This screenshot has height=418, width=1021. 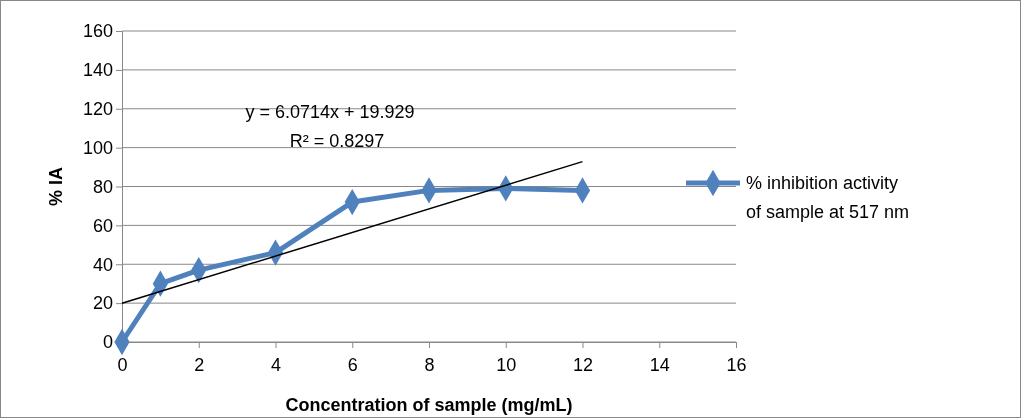 What do you see at coordinates (97, 70) in the screenshot?
I see `y-tick-label: 140` at bounding box center [97, 70].